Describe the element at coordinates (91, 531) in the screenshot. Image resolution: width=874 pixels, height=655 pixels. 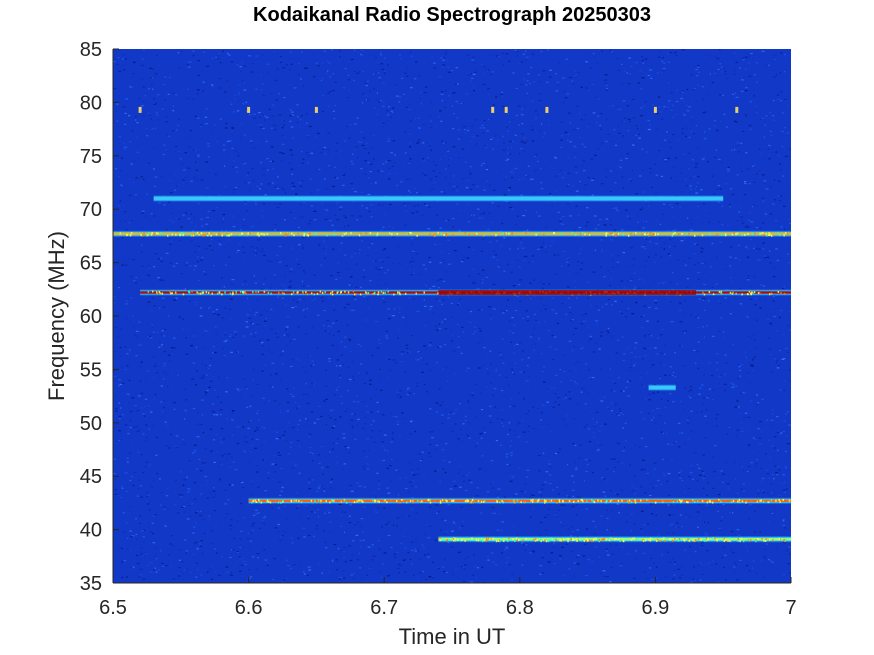
I see `y-tick-label: 40` at that location.